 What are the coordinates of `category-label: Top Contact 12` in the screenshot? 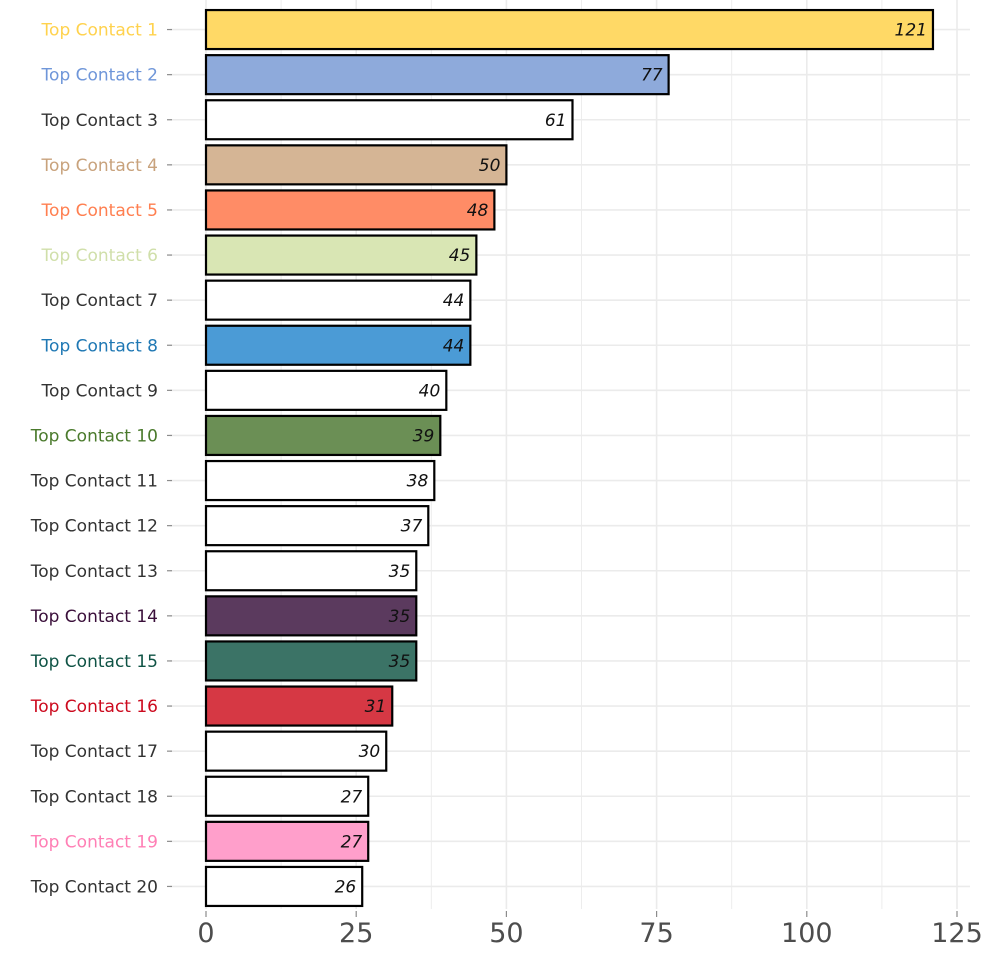 It's located at (94, 527).